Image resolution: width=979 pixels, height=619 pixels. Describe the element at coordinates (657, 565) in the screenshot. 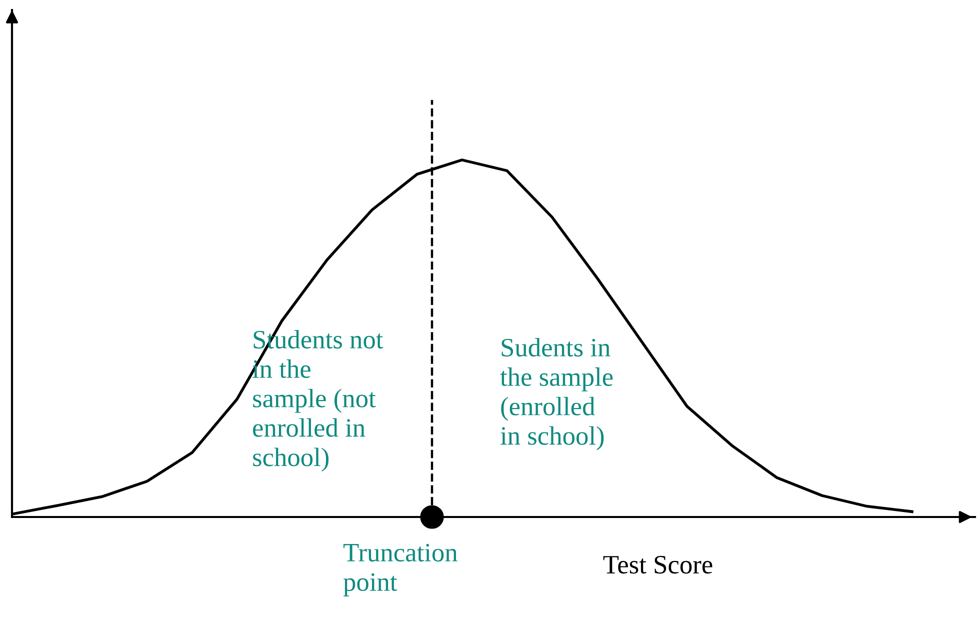

I see `x-axis-title: Test Score` at that location.